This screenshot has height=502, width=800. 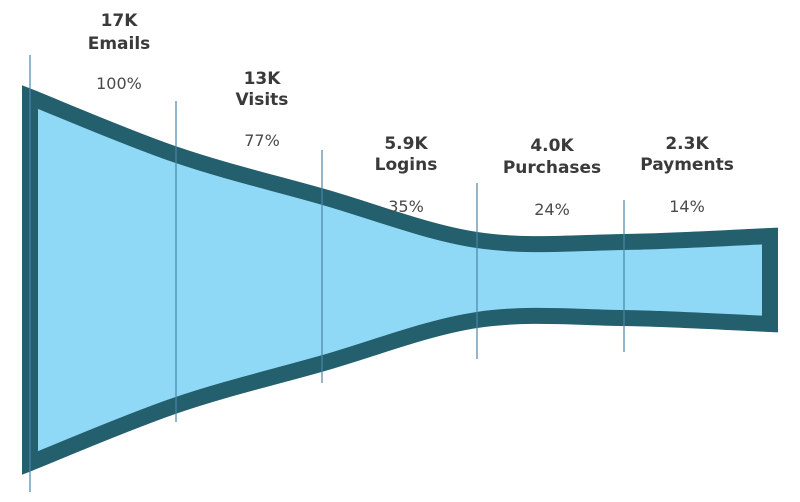 What do you see at coordinates (262, 140) in the screenshot?
I see `stage-percent-label-visits: 77%` at bounding box center [262, 140].